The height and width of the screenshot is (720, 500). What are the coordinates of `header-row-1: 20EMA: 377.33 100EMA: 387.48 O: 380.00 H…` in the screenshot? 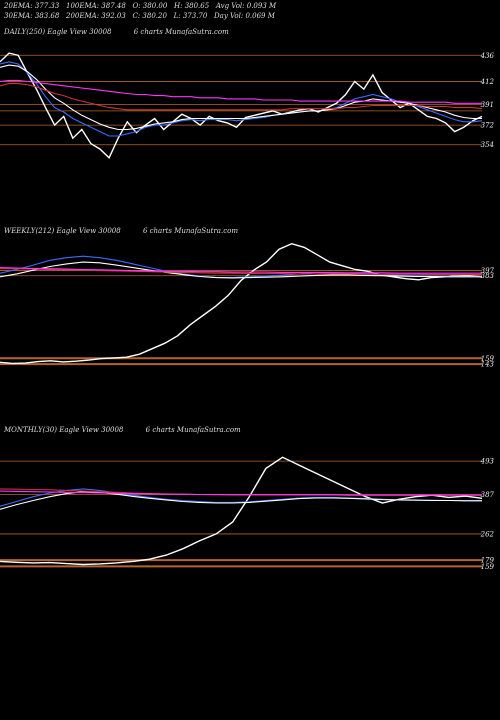 It's located at (140, 6).